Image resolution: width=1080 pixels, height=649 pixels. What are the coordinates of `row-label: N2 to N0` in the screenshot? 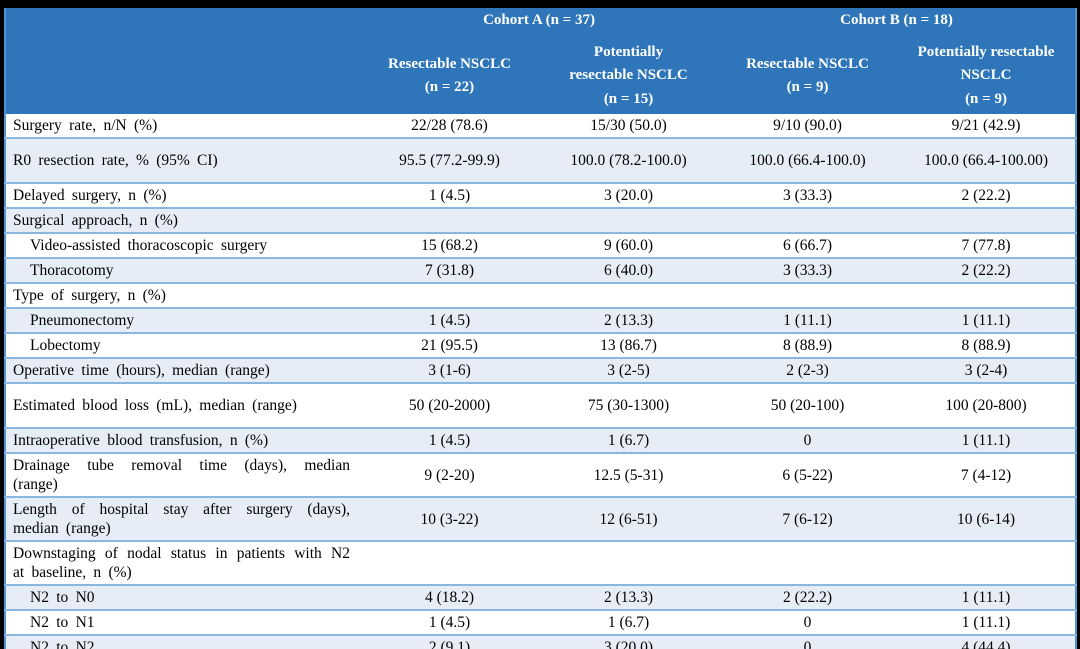 It's located at (62, 597).